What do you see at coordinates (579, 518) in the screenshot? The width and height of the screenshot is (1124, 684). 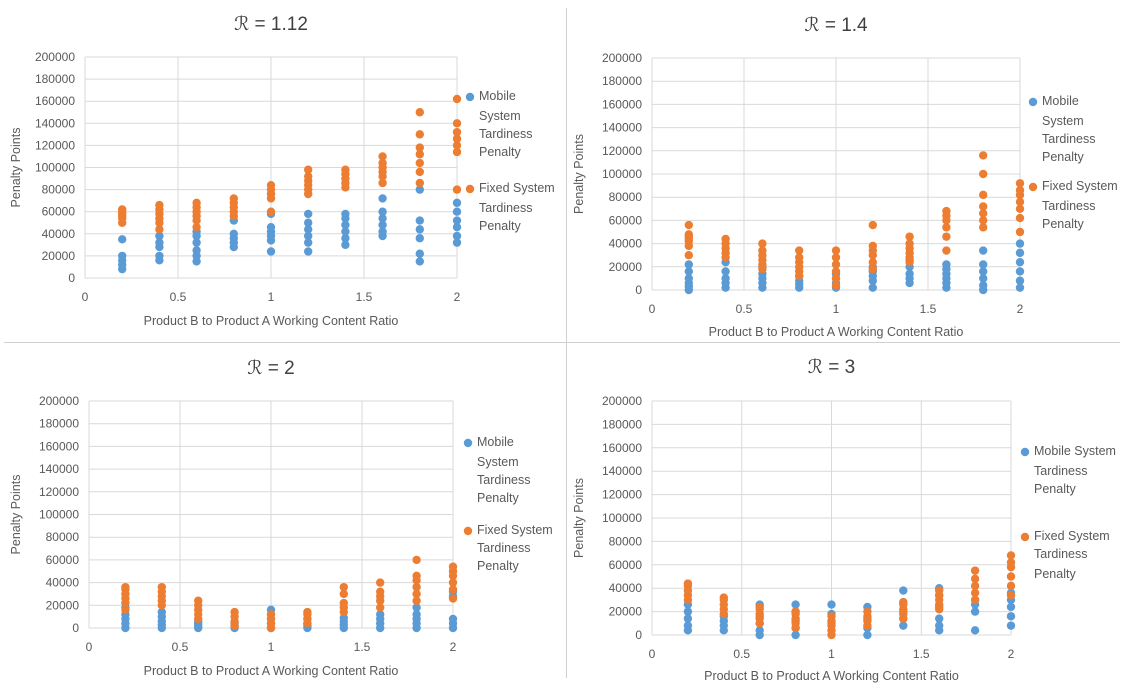 I see `y-axis-label: Penalty Points` at bounding box center [579, 518].